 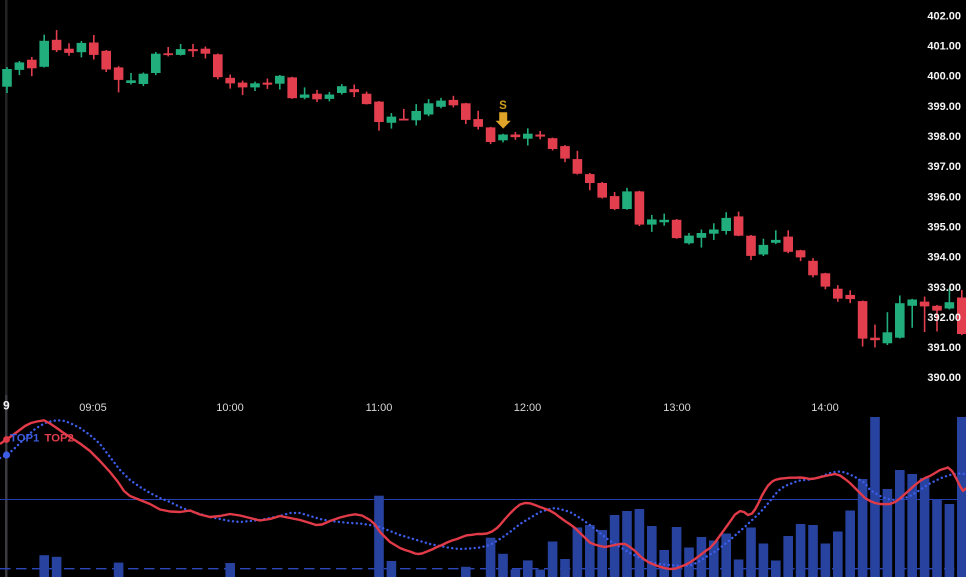 I want to click on svg-text: 394.00, so click(x=944, y=258).